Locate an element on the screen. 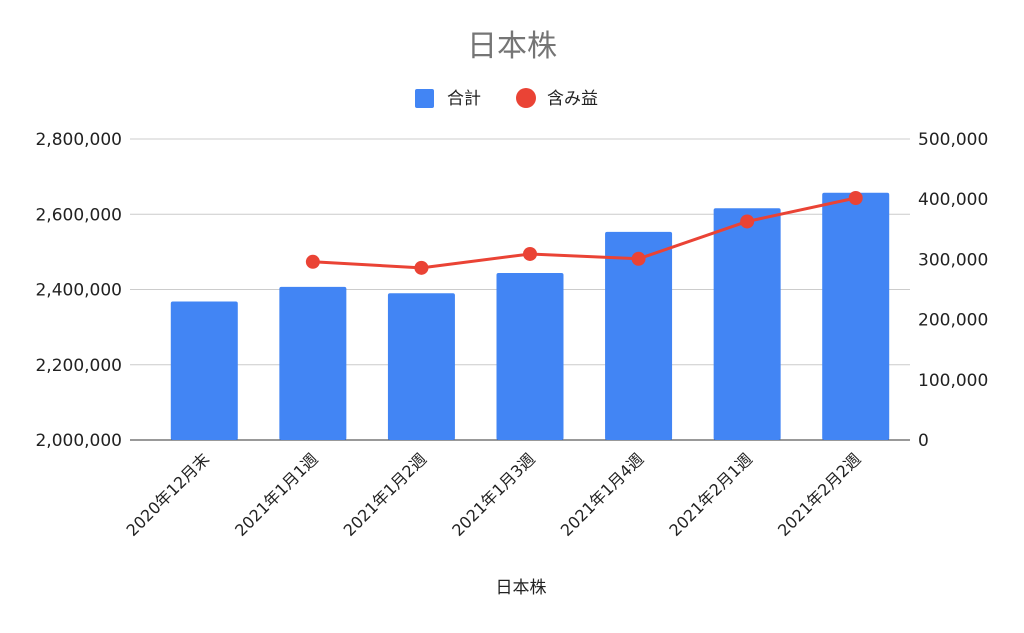 The width and height of the screenshot is (1024, 633). left-axis-tick-label: 2,200,000 is located at coordinates (78, 366).